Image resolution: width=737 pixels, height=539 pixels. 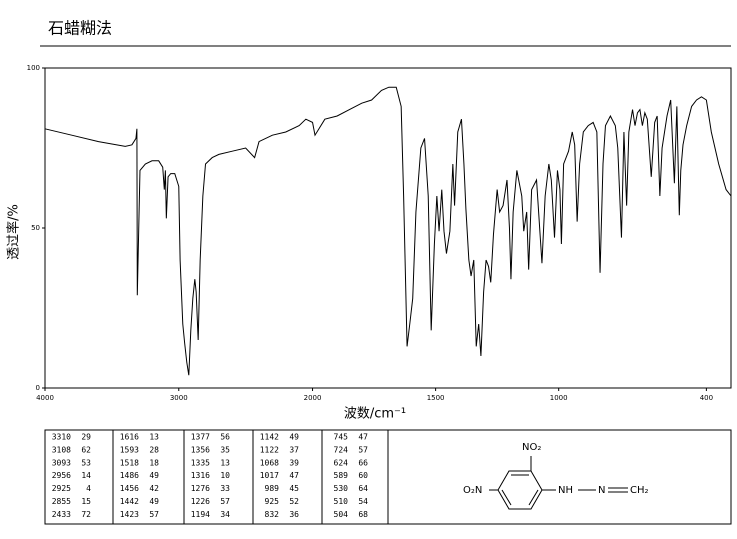 What do you see at coordinates (200, 514) in the screenshot?
I see `peak-wavenumber: 1194` at bounding box center [200, 514].